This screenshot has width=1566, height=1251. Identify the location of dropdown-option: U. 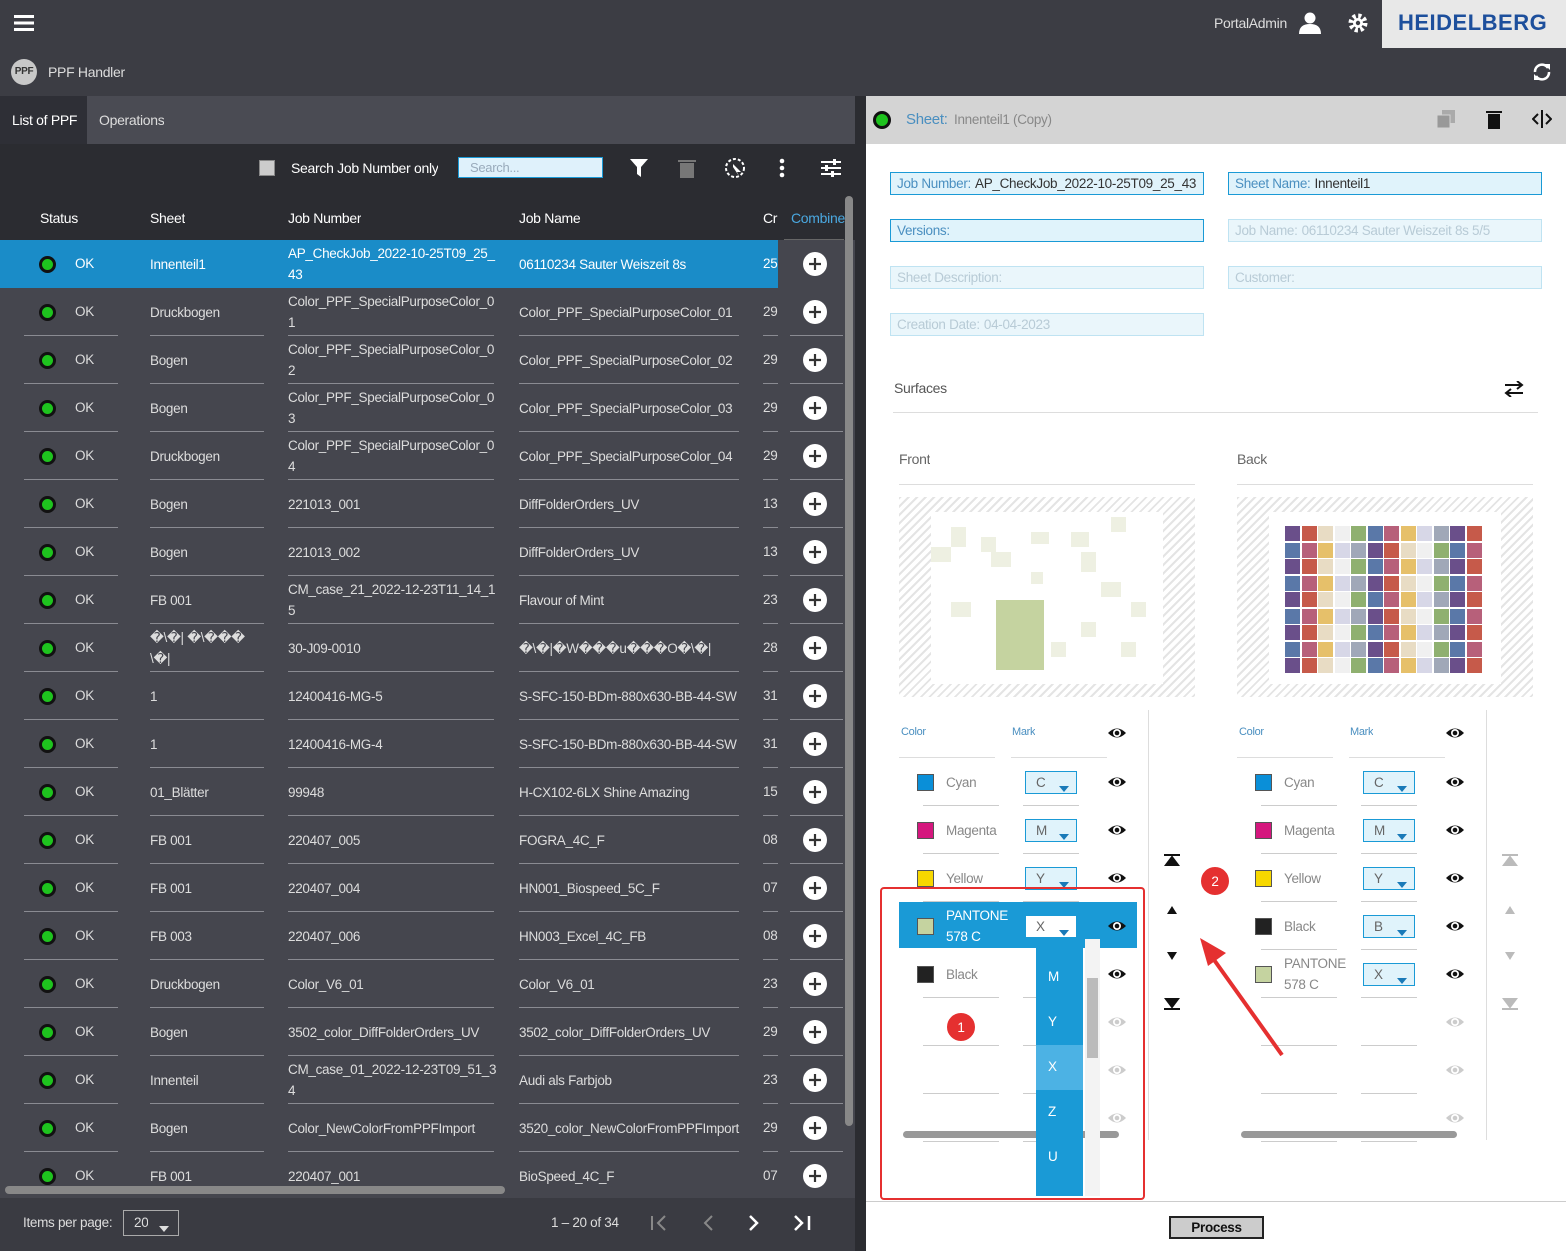
(1053, 1156).